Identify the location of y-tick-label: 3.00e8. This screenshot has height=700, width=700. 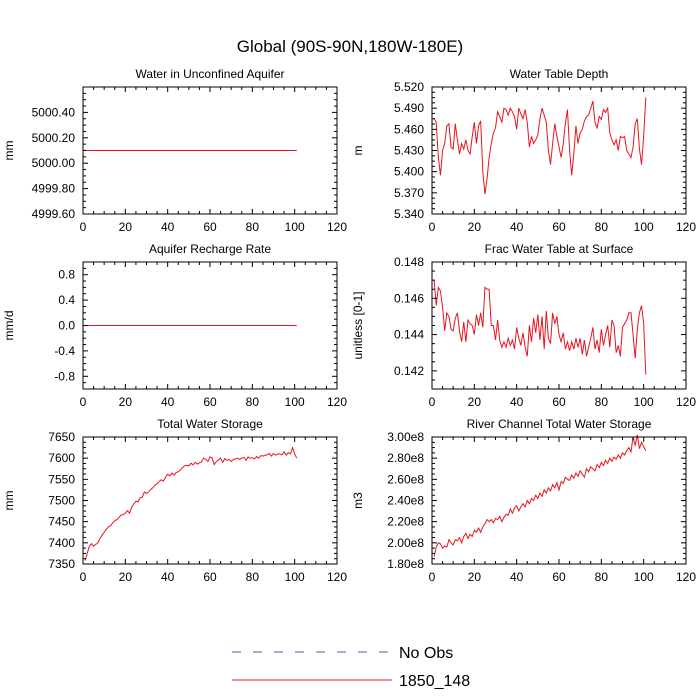
(405, 437).